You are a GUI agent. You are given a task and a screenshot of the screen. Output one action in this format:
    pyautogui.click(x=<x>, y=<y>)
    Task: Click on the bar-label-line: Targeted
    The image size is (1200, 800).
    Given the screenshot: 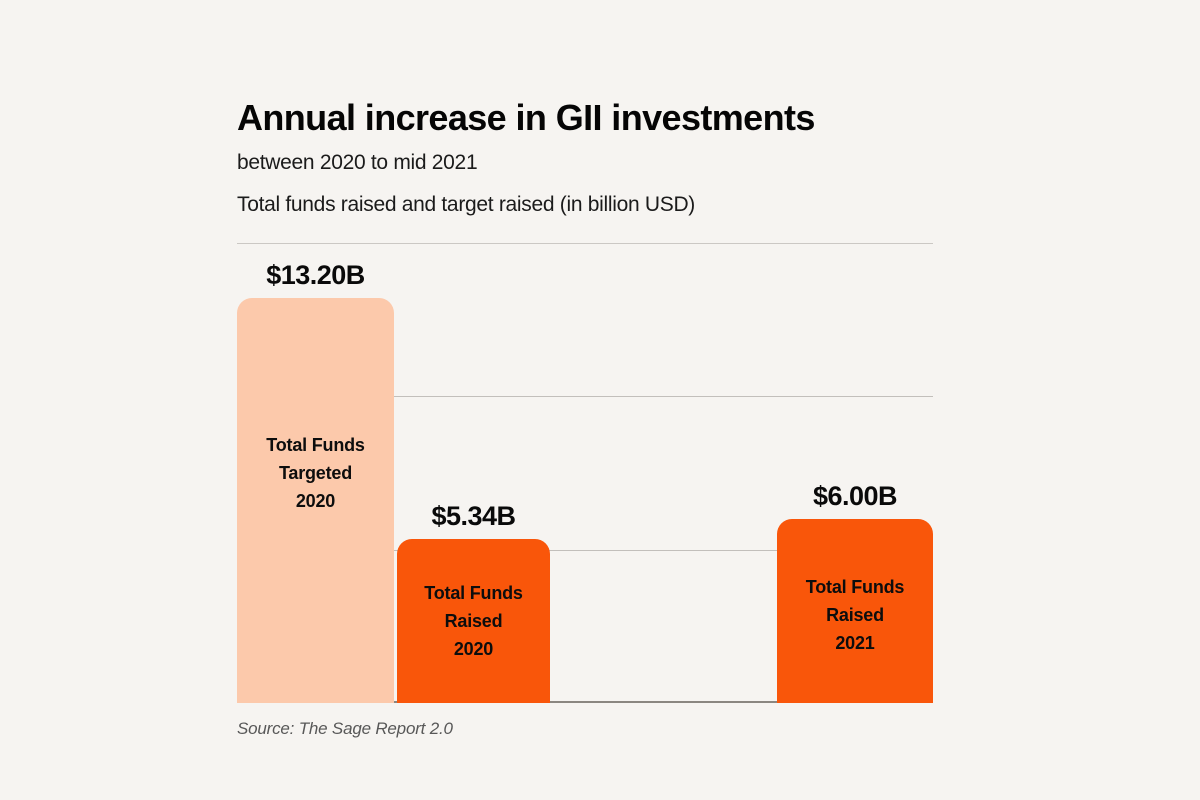 What is the action you would take?
    pyautogui.click(x=315, y=472)
    